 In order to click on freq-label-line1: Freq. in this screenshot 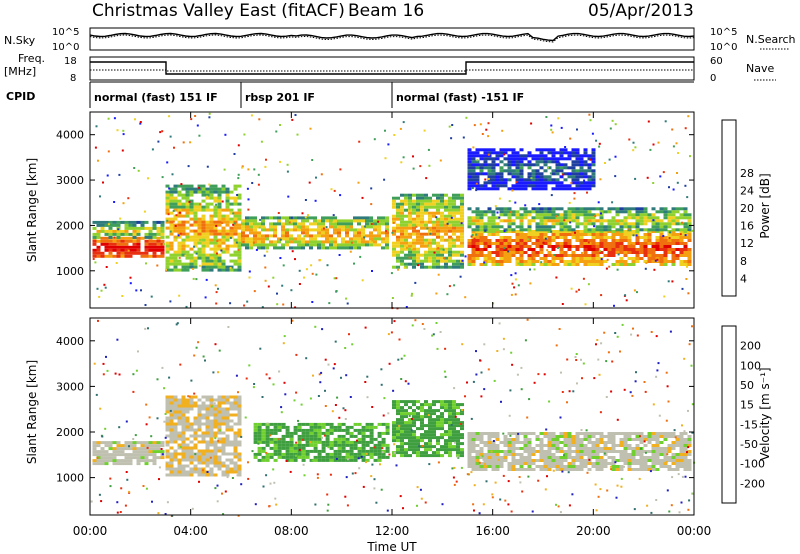, I will do `click(31, 58)`.